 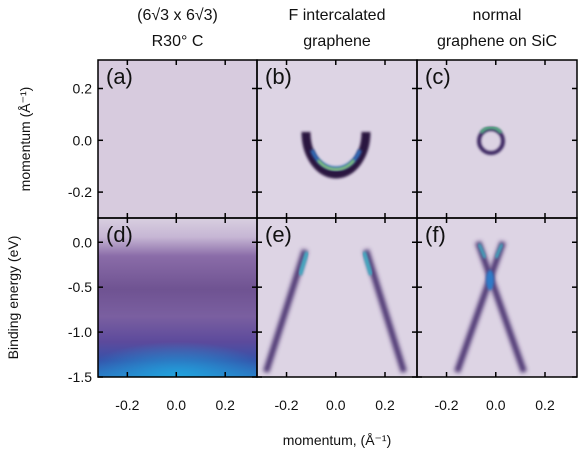 I want to click on panel-label: (b), so click(x=278, y=76).